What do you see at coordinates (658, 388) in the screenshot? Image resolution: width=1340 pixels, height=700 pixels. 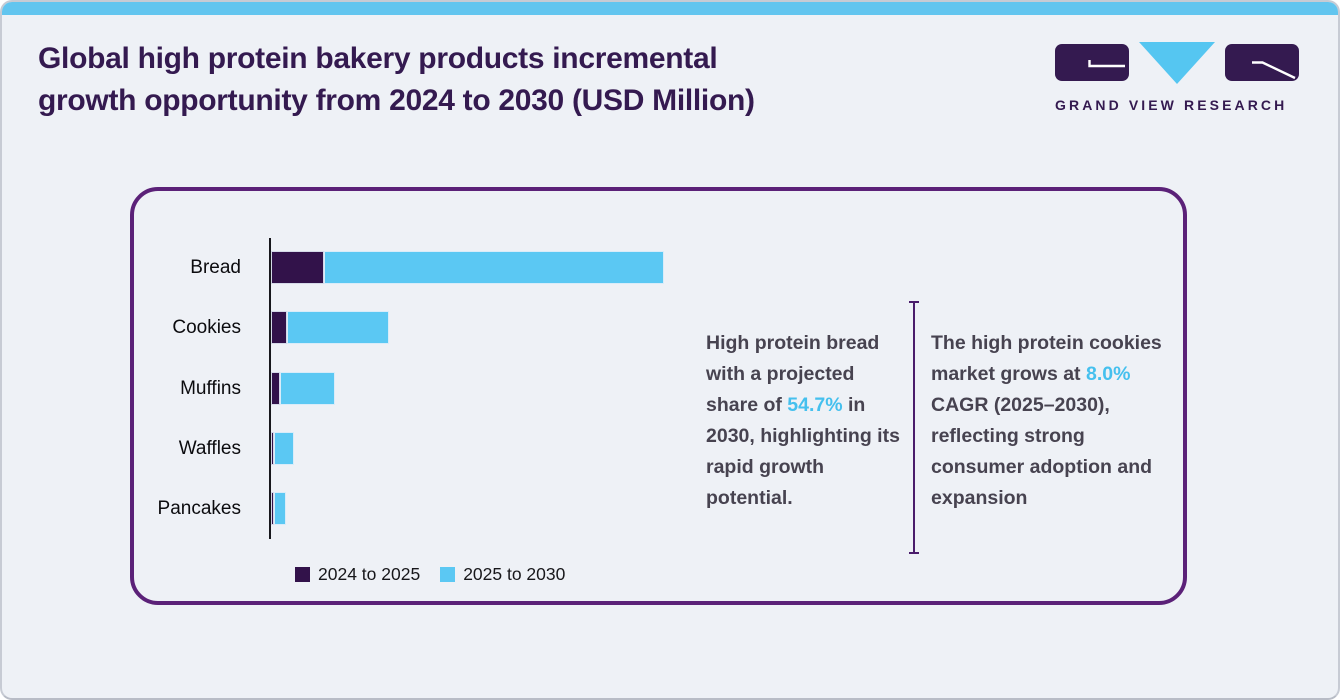 I see `chart-row: Muffins` at bounding box center [658, 388].